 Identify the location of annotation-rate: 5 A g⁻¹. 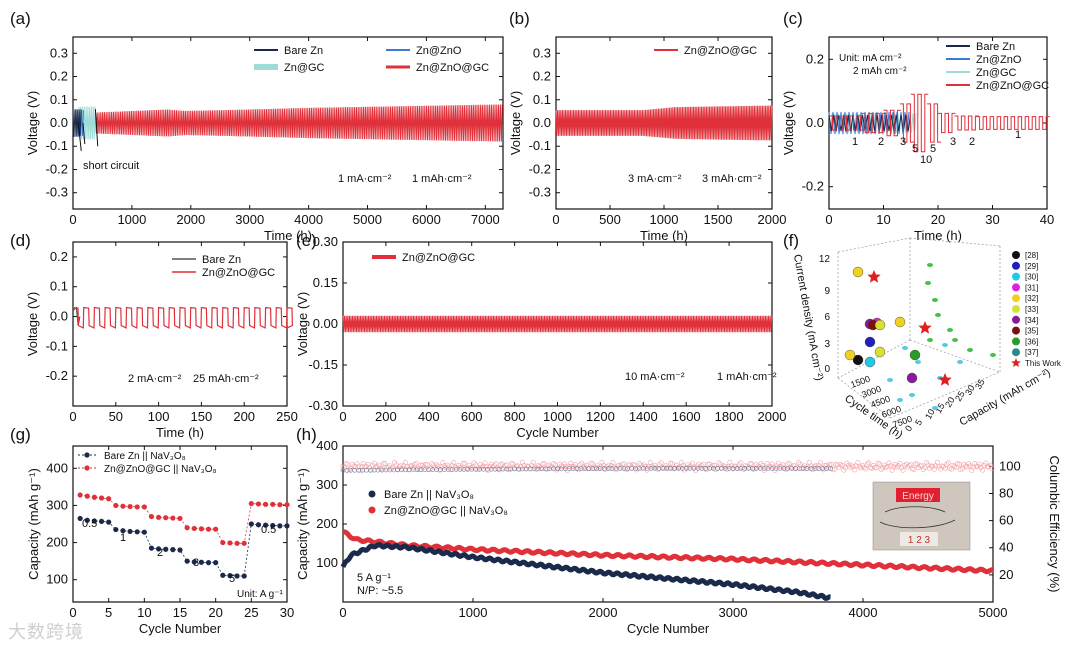
(374, 578).